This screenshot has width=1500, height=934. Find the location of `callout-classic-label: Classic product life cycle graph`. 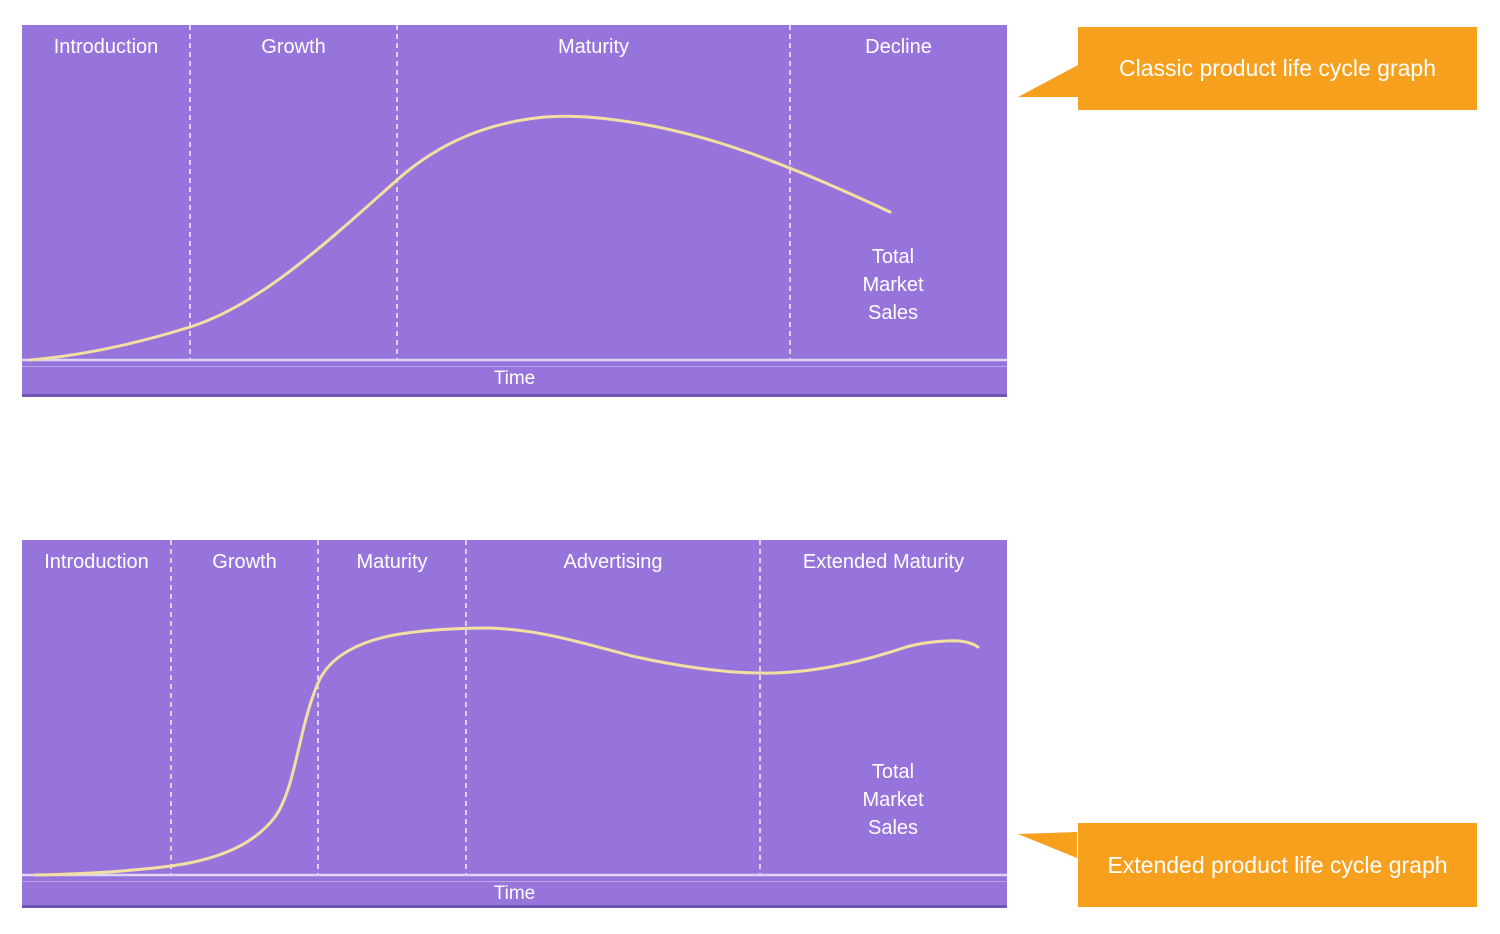

callout-classic-label: Classic product life cycle graph is located at coordinates (1277, 68).